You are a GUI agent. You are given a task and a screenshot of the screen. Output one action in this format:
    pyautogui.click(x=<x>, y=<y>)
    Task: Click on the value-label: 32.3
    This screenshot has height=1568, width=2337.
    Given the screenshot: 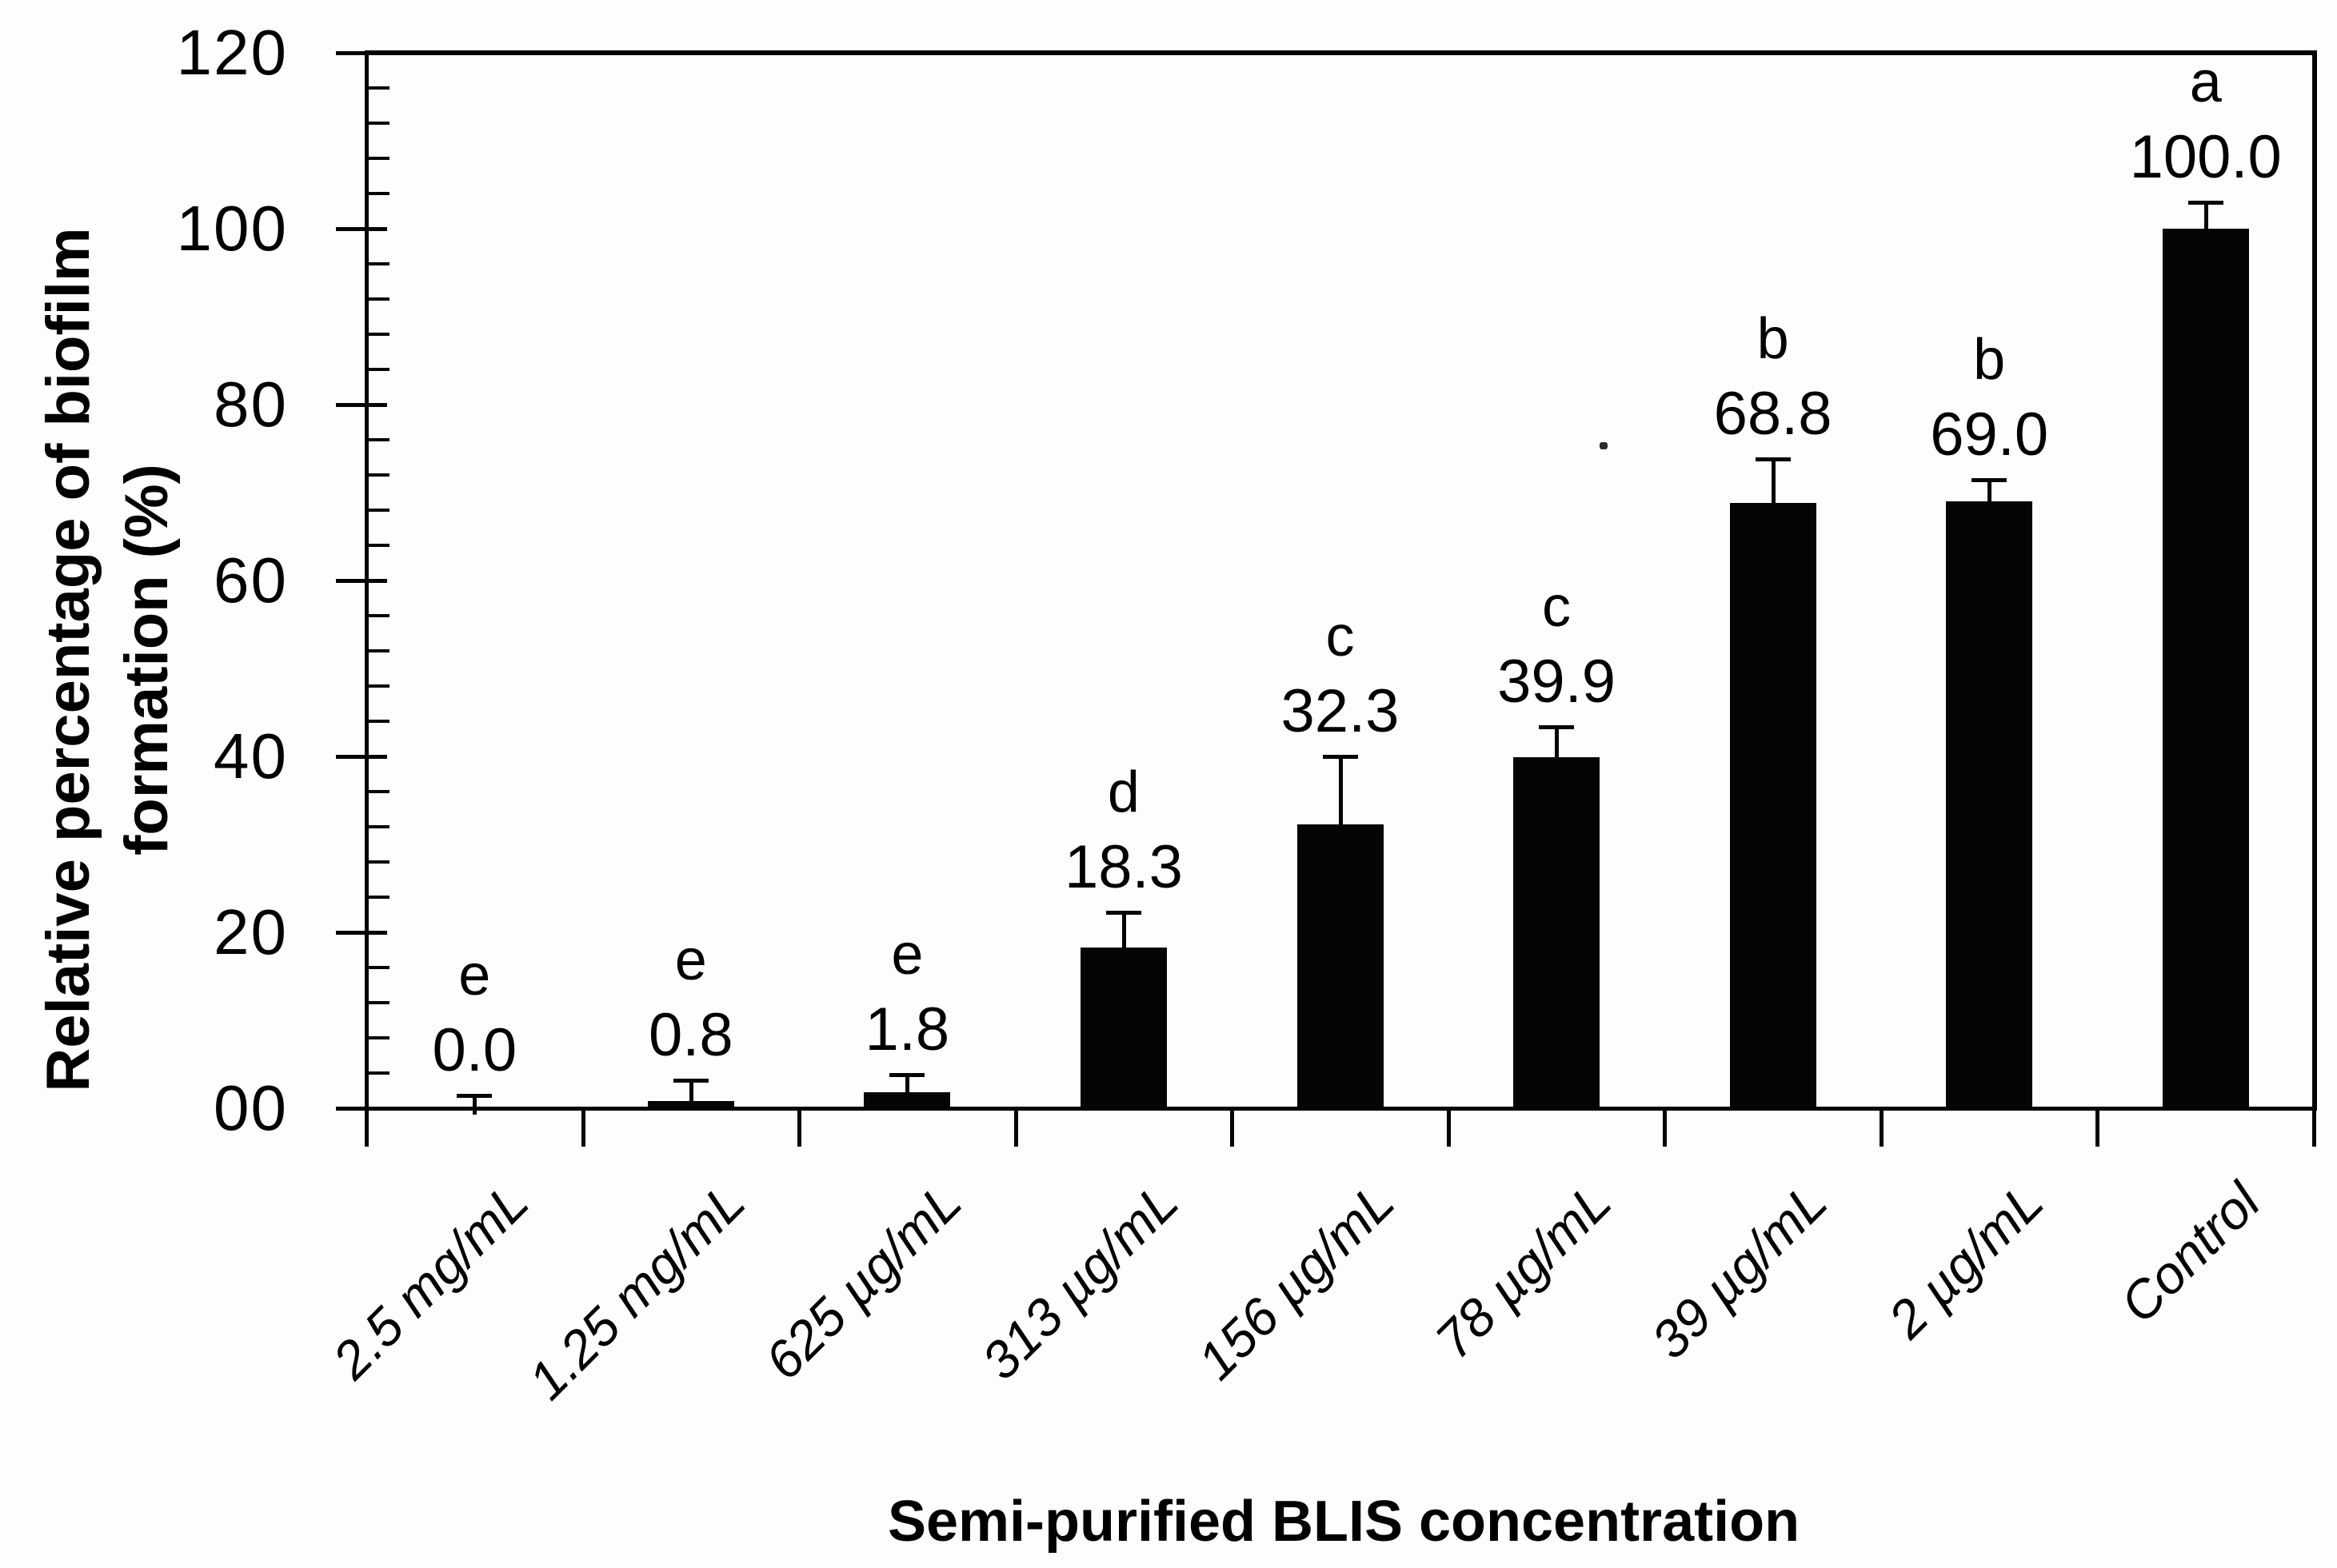 What is the action you would take?
    pyautogui.click(x=1340, y=711)
    